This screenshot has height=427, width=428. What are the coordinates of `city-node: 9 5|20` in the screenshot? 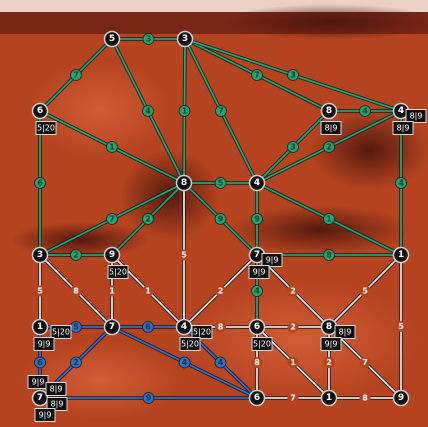 It's located at (116, 262).